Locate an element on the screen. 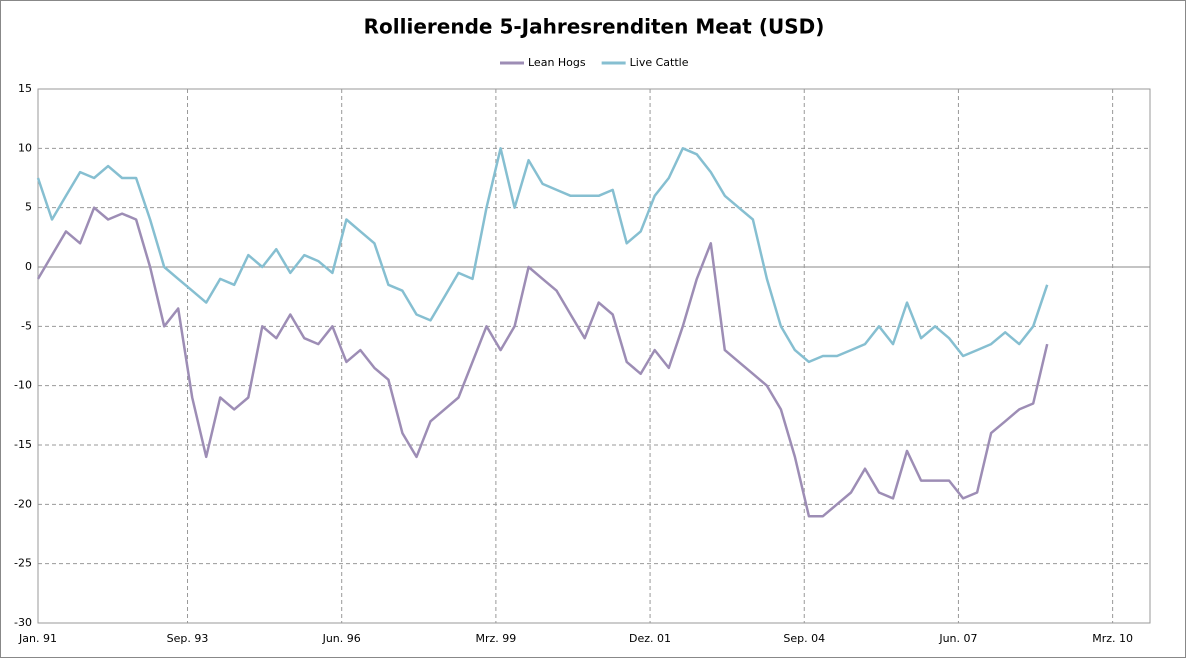  x-tick-label: Jan. 91 is located at coordinates (37, 638).